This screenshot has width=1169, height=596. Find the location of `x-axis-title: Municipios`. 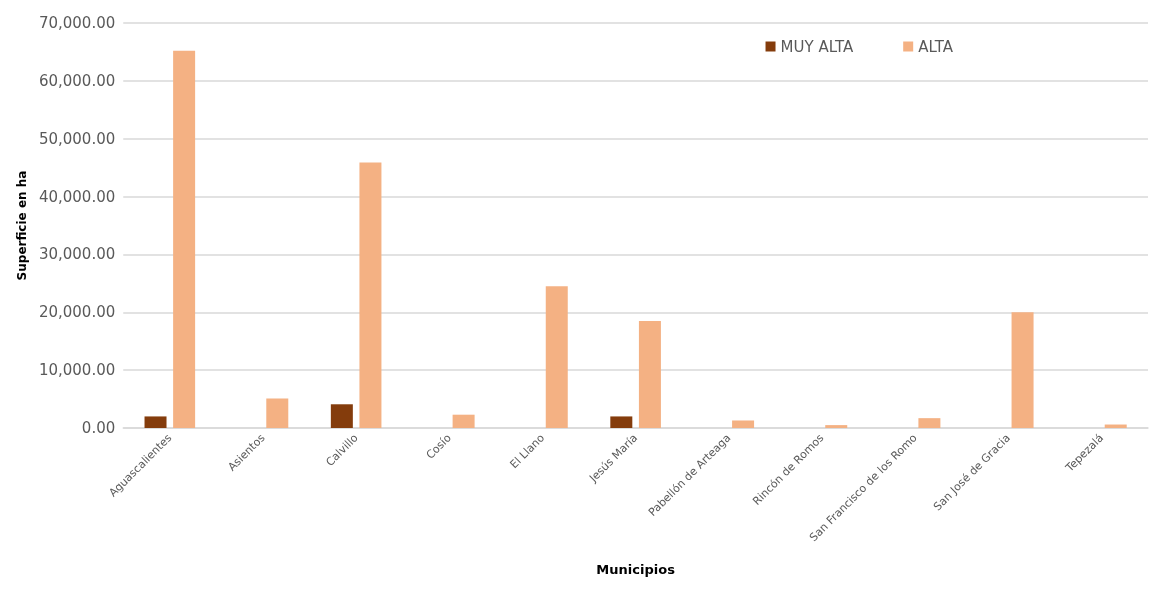

x-axis-title: Municipios is located at coordinates (636, 569).